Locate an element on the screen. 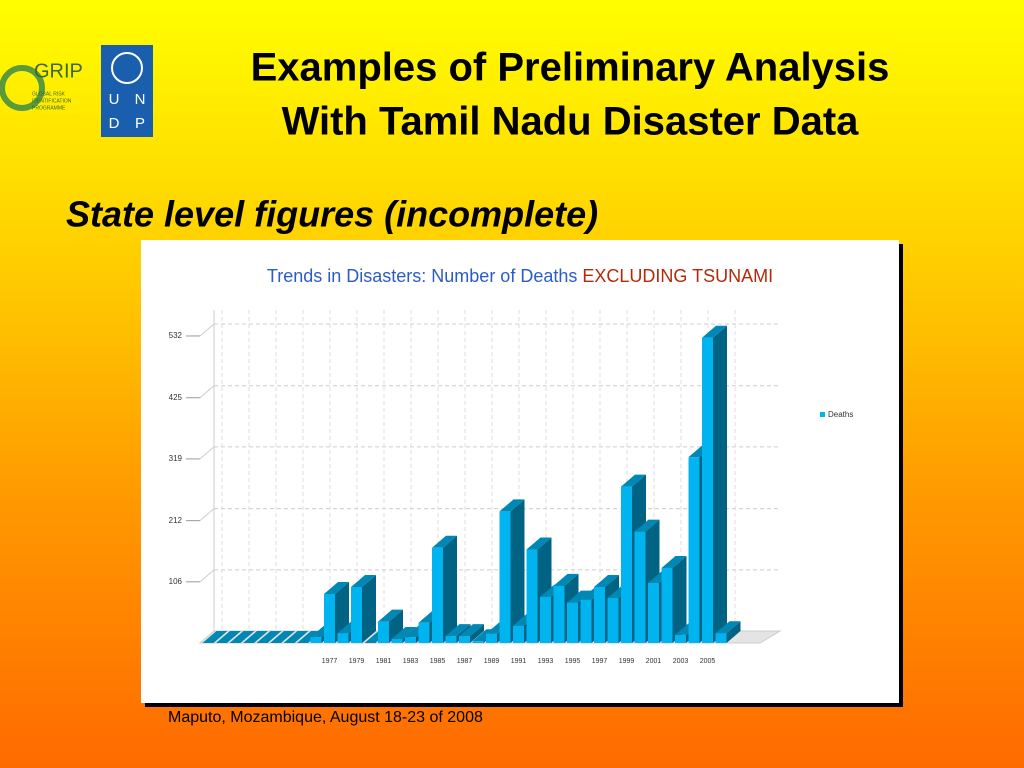 The image size is (1024, 768). undp-letter: U is located at coordinates (114, 99).